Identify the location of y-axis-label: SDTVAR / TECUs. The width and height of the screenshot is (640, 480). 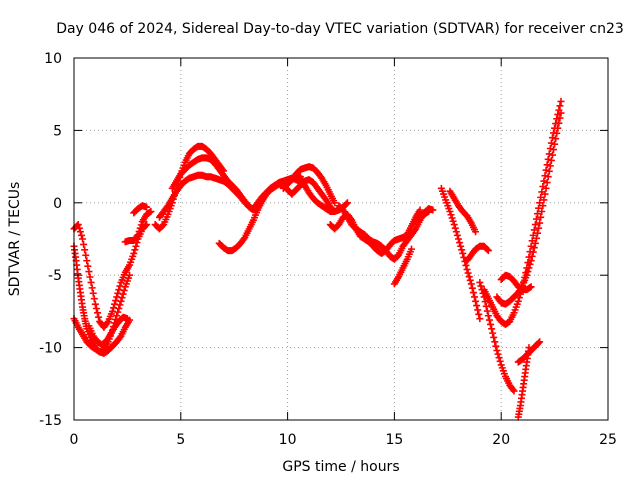
(15, 239).